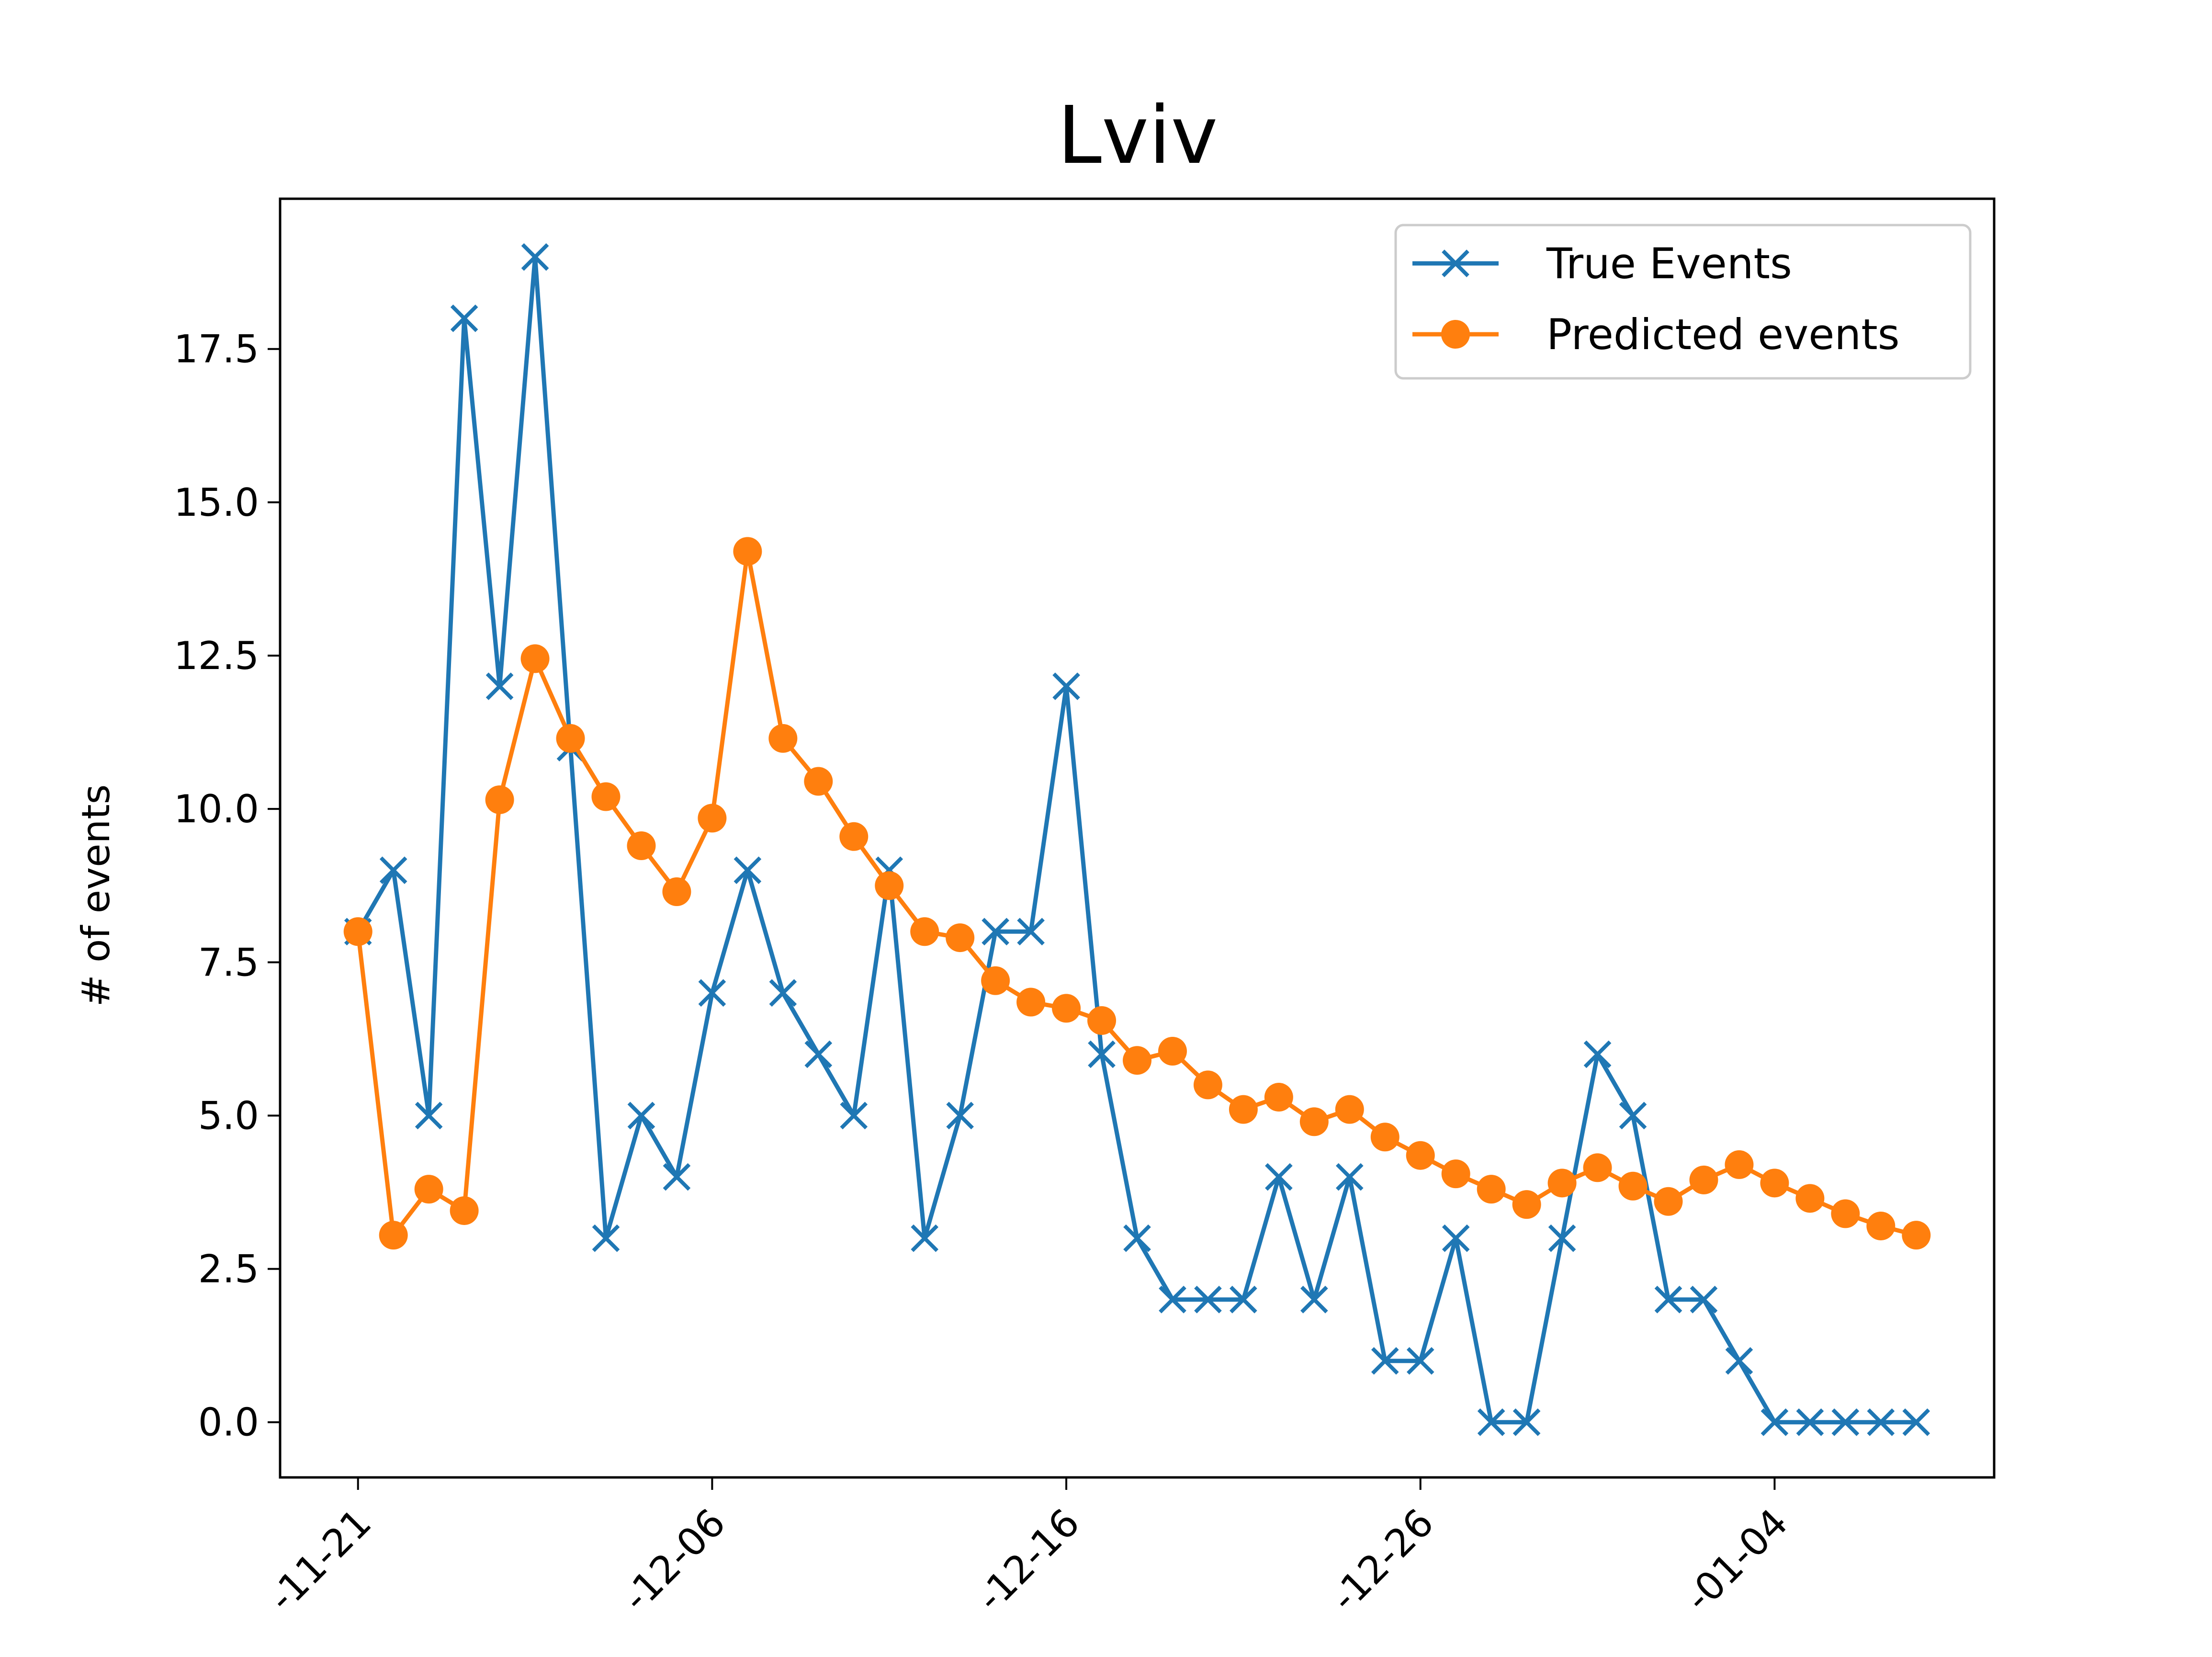 Image resolution: width=2212 pixels, height=1657 pixels. Describe the element at coordinates (216, 809) in the screenshot. I see `y-tick-label: 10.0` at that location.